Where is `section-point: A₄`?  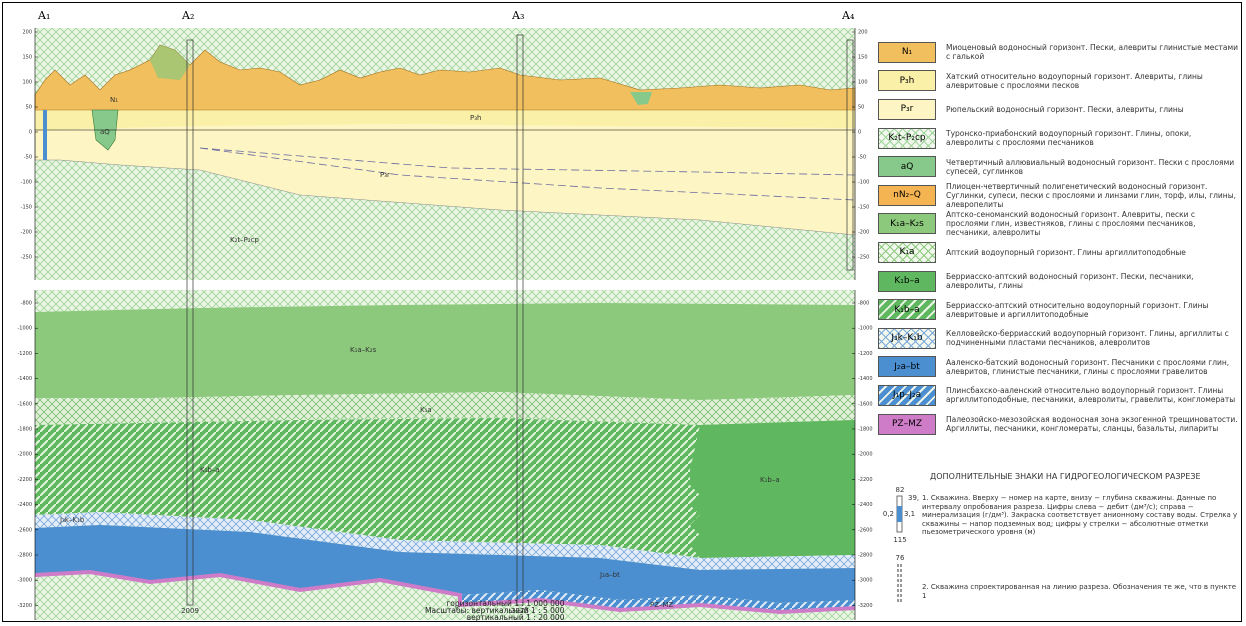 section-point: A₄ is located at coordinates (848, 15).